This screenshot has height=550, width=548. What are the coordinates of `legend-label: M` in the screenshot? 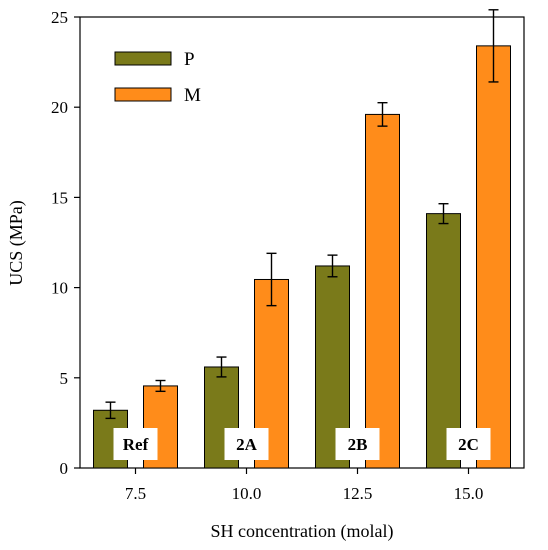 It's located at (192, 95).